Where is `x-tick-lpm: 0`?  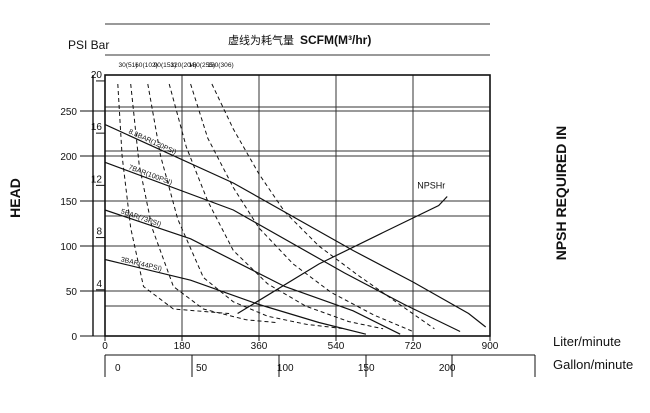
x-tick-lpm: 0 is located at coordinates (105, 346).